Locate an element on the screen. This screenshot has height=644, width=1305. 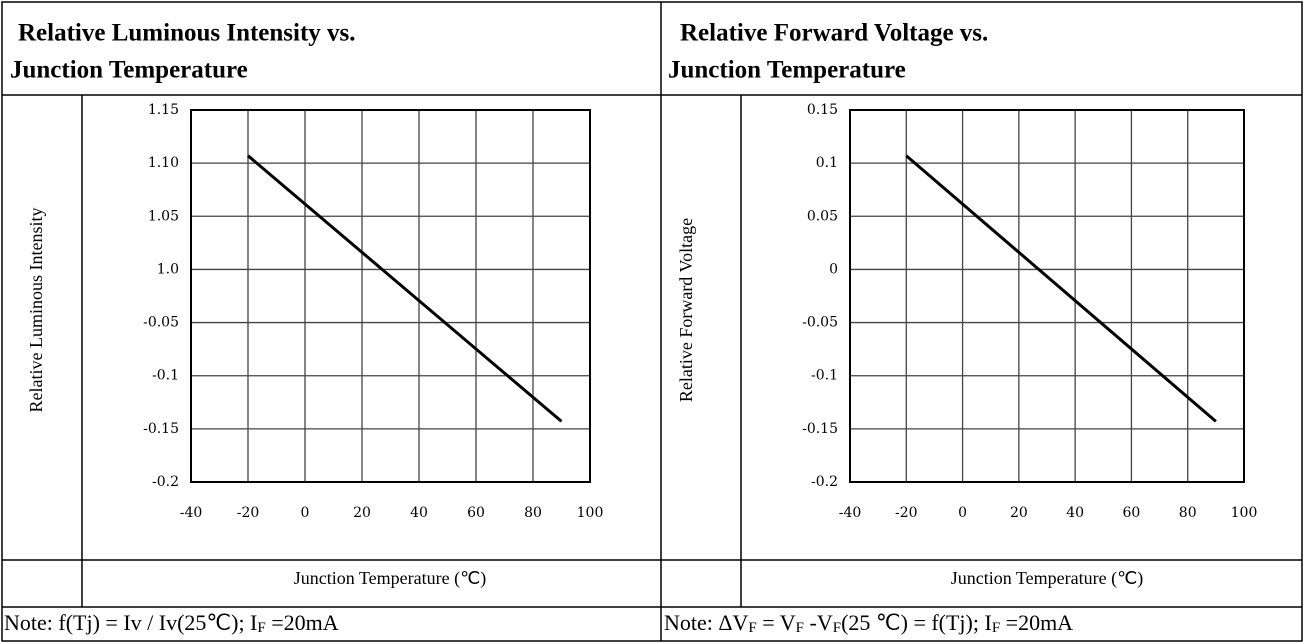
note-text: Note: ΔV is located at coordinates (706, 622).